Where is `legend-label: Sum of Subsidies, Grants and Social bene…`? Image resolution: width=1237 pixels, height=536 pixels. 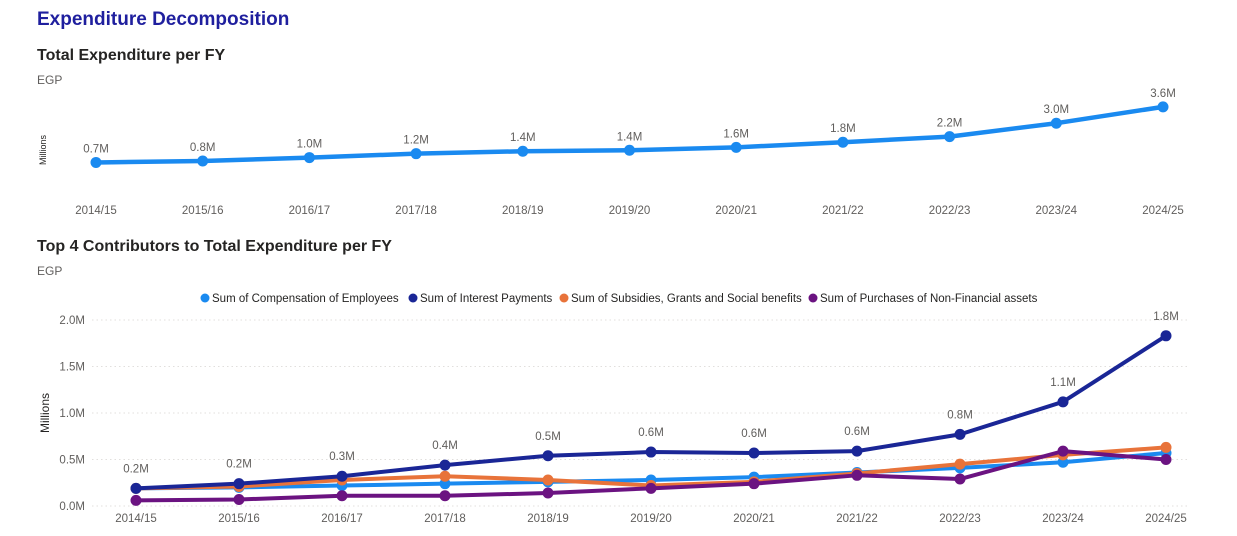 legend-label: Sum of Subsidies, Grants and Social bene… is located at coordinates (686, 299).